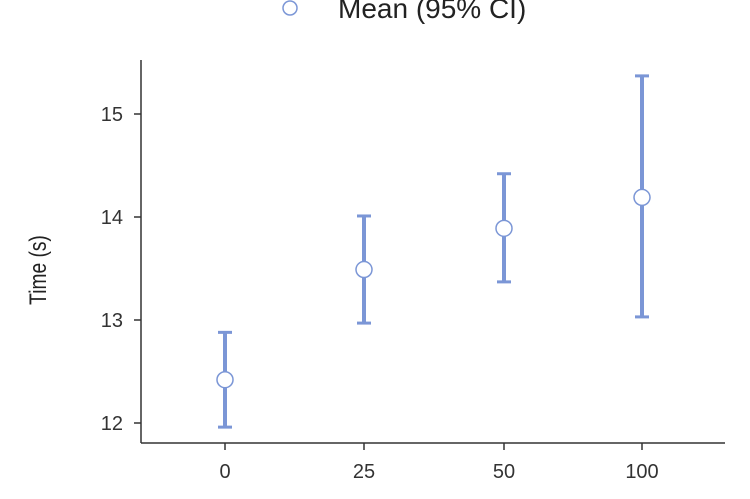  I want to click on legend: Mean (95% CI), so click(404, 12).